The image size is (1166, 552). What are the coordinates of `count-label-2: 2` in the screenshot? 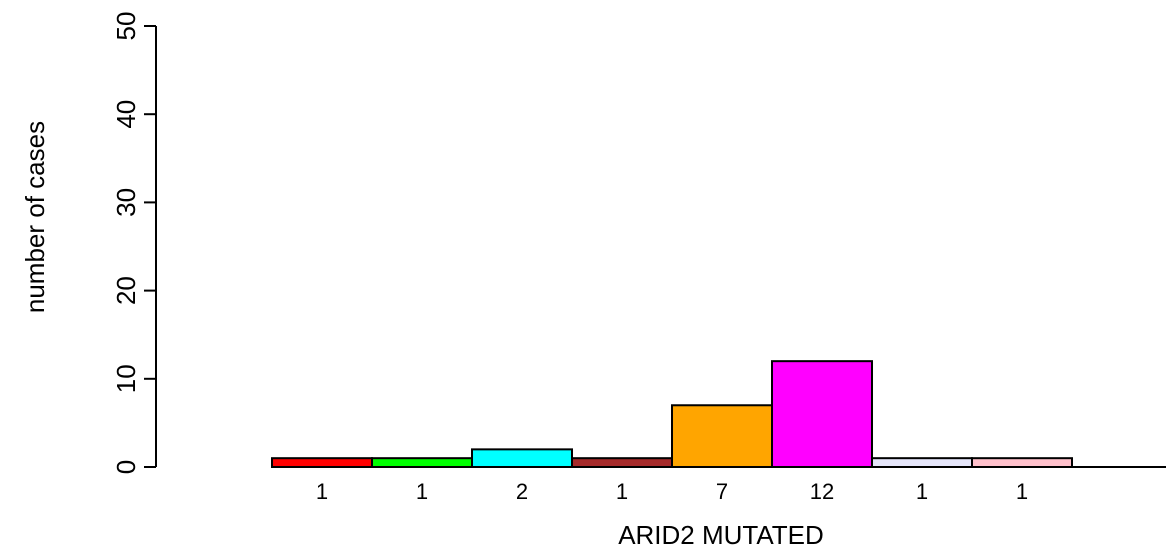 It's located at (522, 491).